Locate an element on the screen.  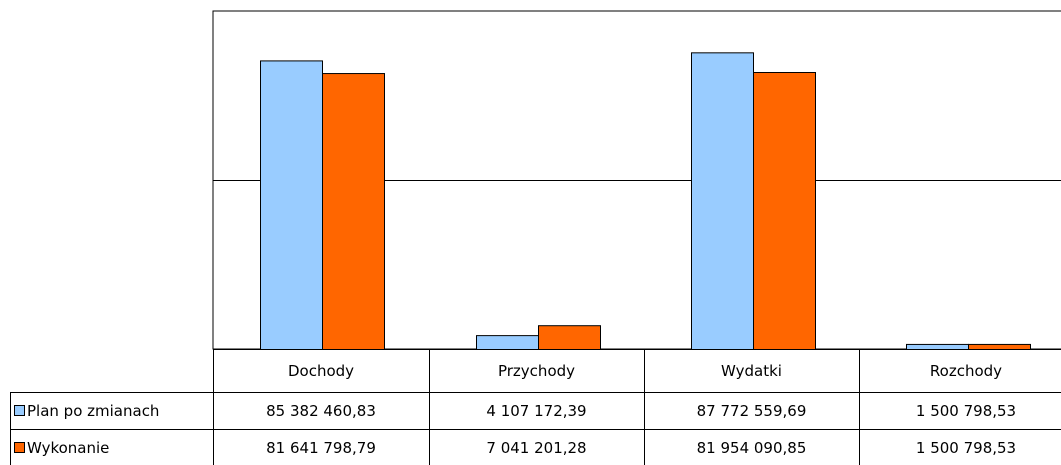
data-label-plan-przychody: 4 107 172,39 is located at coordinates (536, 411).